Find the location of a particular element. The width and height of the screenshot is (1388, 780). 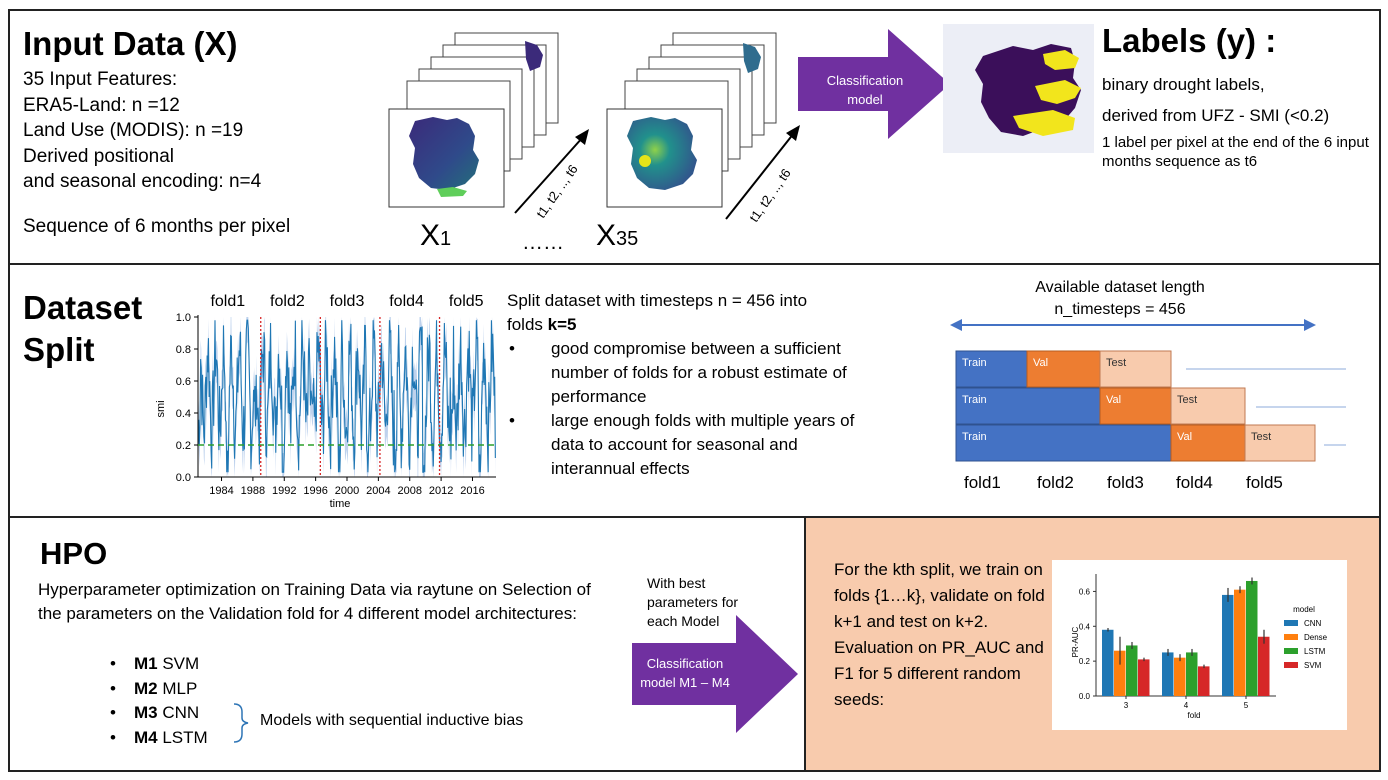

input-feature-line: 35 Input Features: is located at coordinates (100, 79).